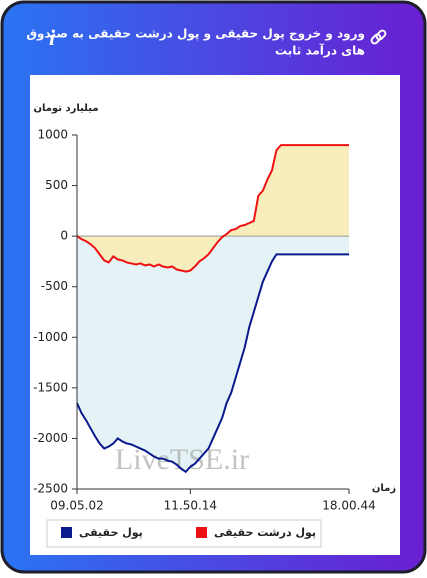 The image size is (427, 578). What do you see at coordinates (190, 506) in the screenshot?
I see `x-tick-label: 11.50.14` at bounding box center [190, 506].